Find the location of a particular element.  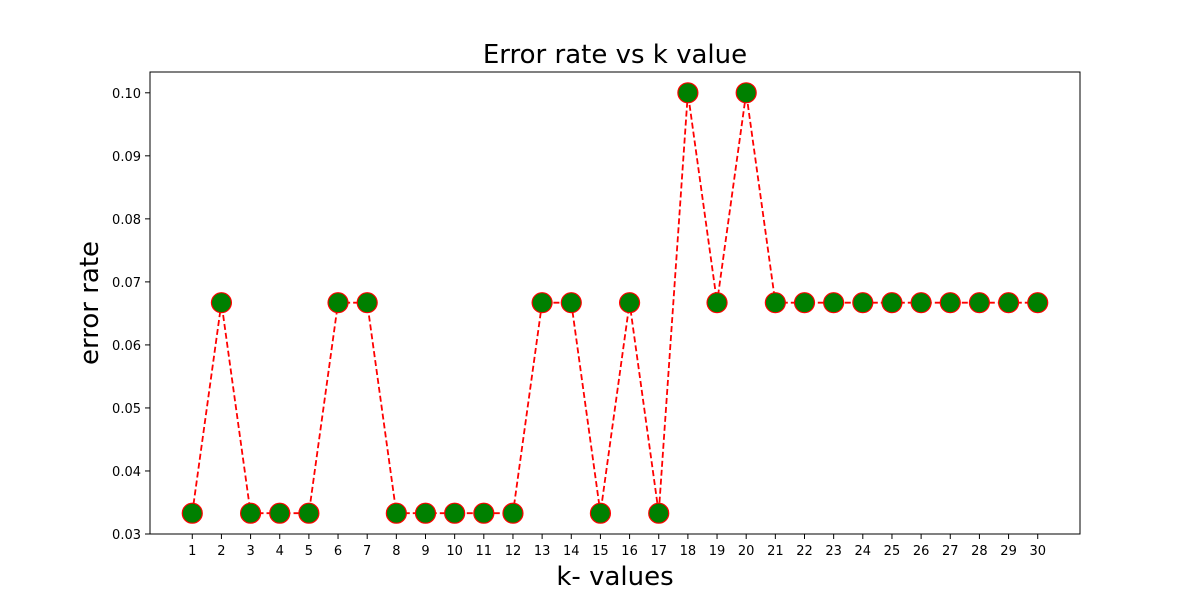

x-tick-label: 12 is located at coordinates (513, 551).